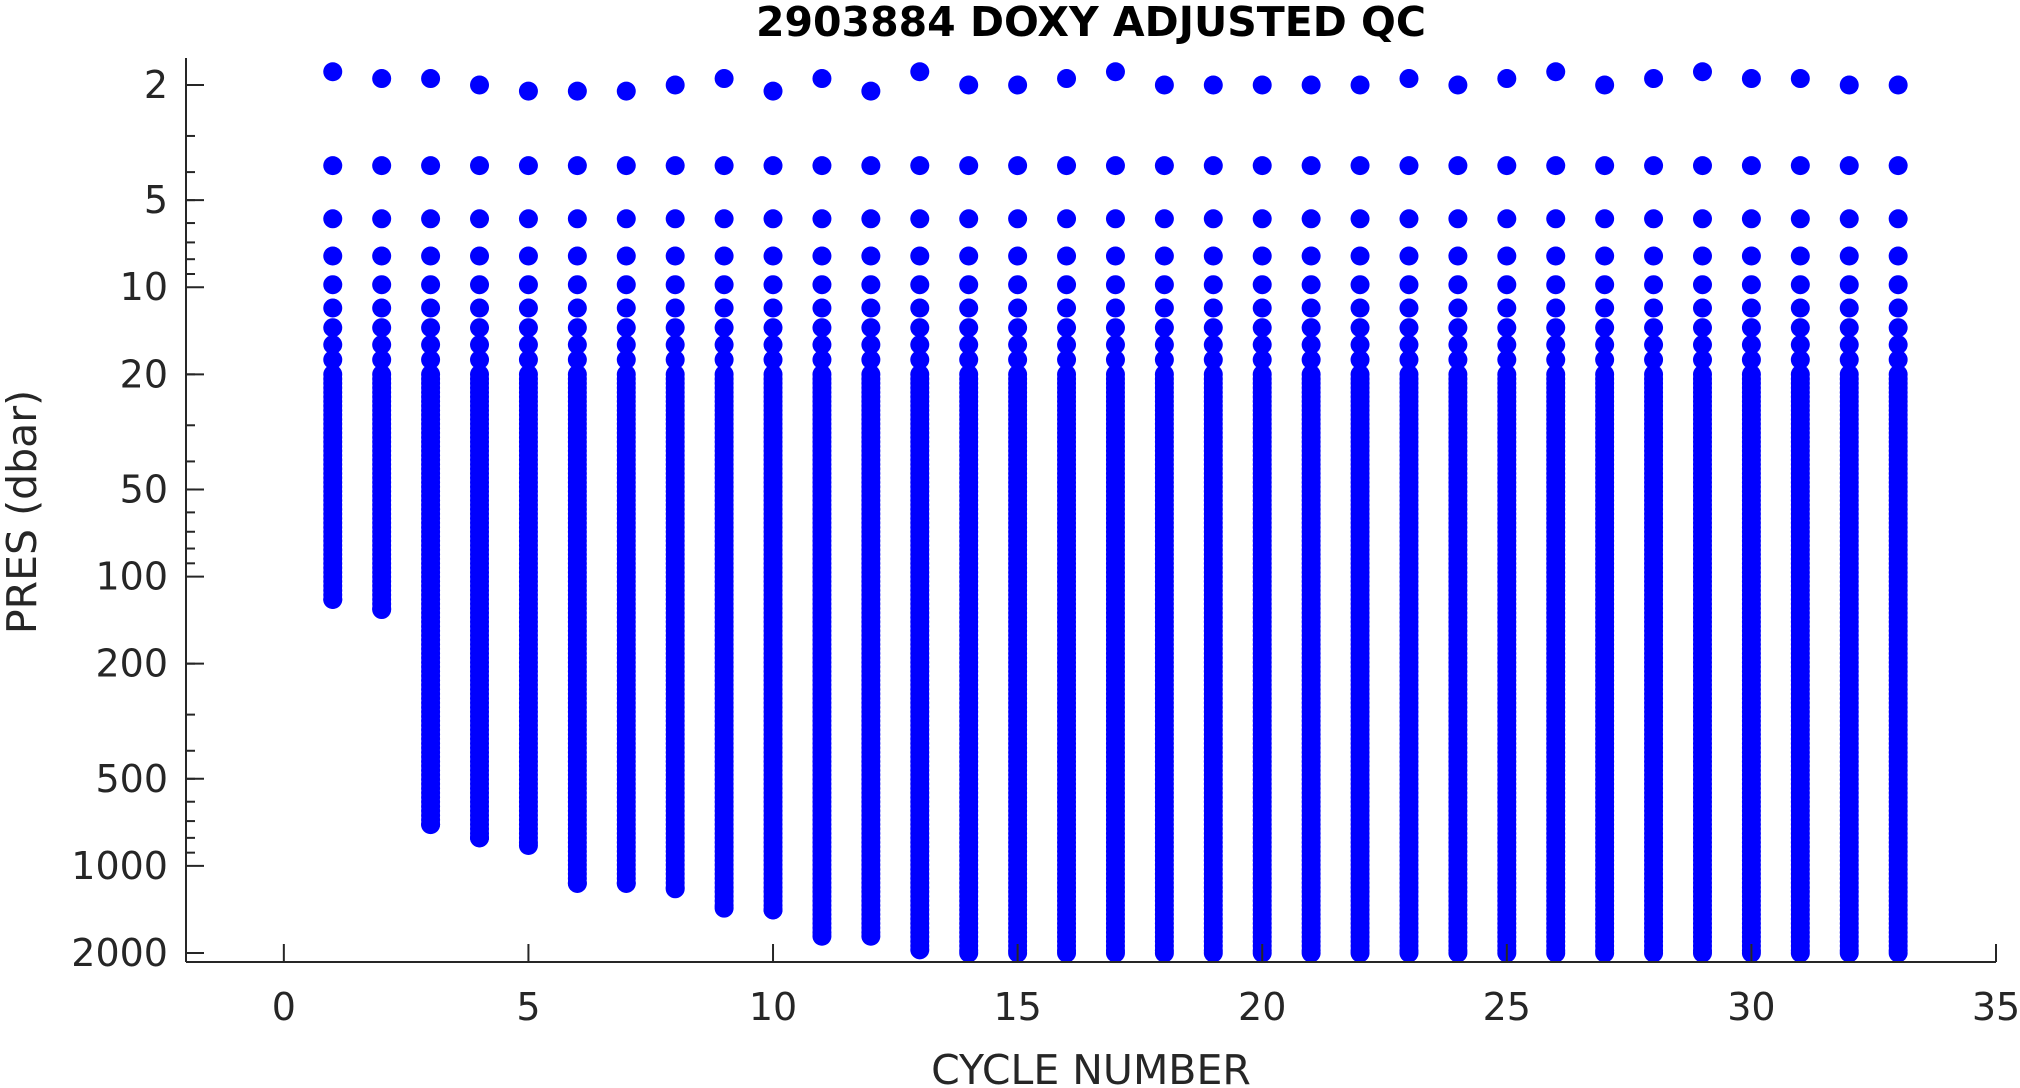 The image size is (2020, 1088). What do you see at coordinates (23, 512) in the screenshot?
I see `y-axis-label: PRES (dbar)` at bounding box center [23, 512].